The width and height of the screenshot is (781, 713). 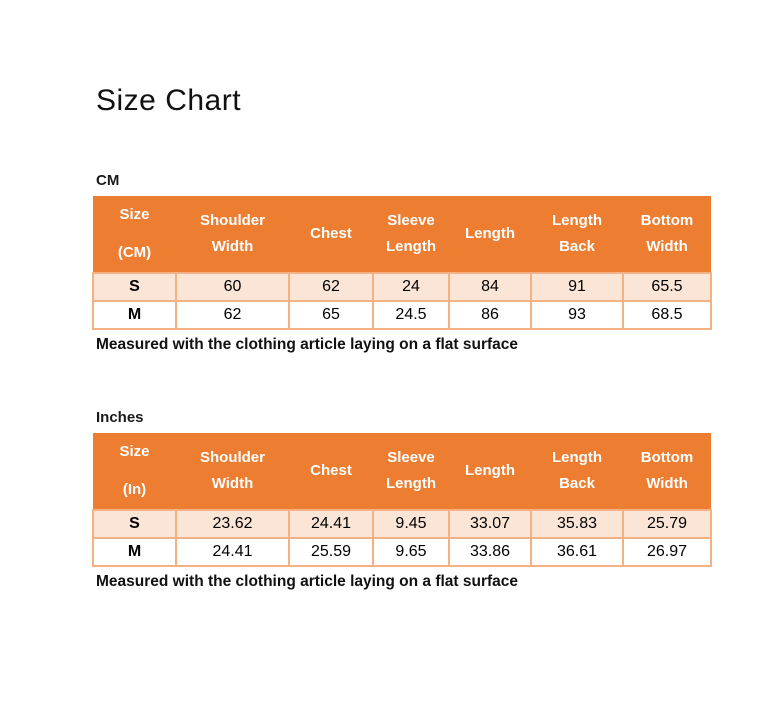 I want to click on inches-s-shoulder-width: 23.62, so click(x=232, y=524).